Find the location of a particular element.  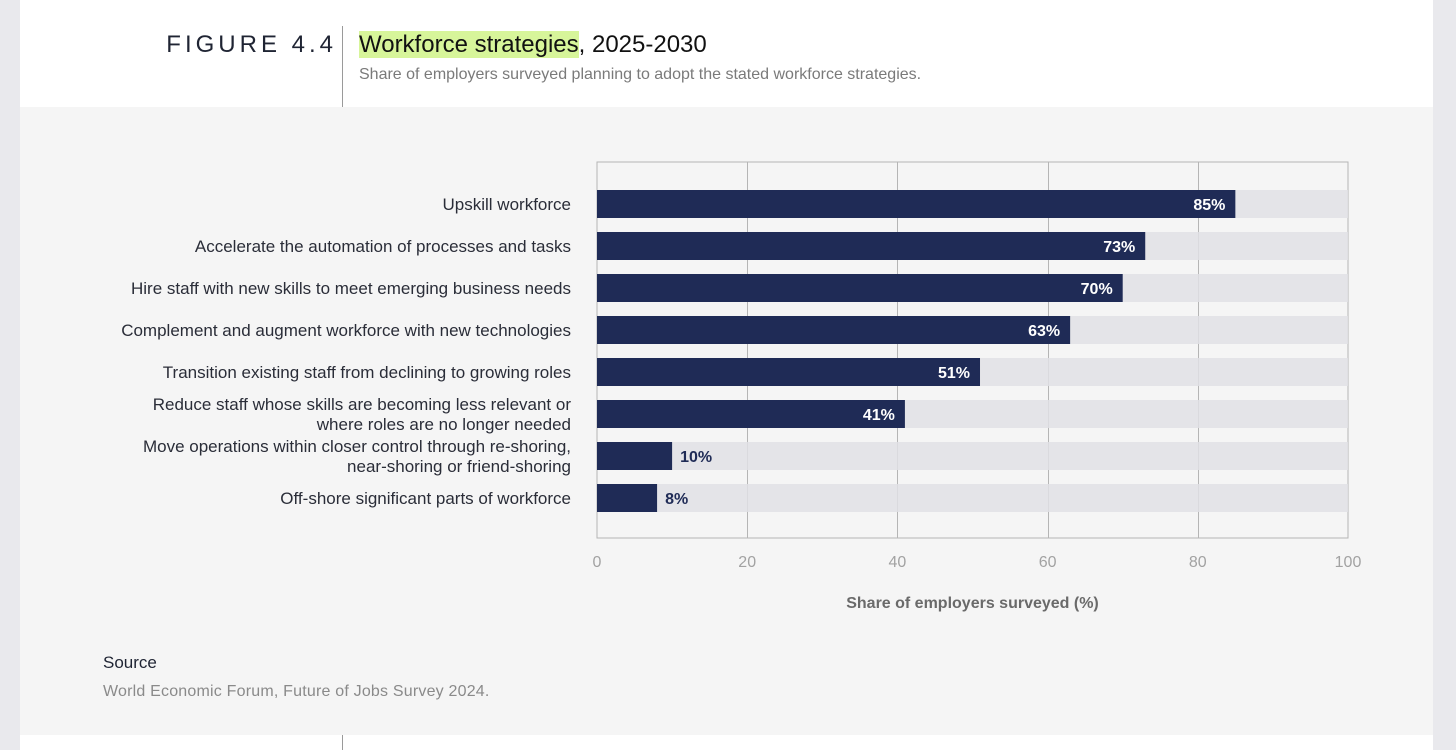

figure-title-years: , 2025-2030 is located at coordinates (642, 44).